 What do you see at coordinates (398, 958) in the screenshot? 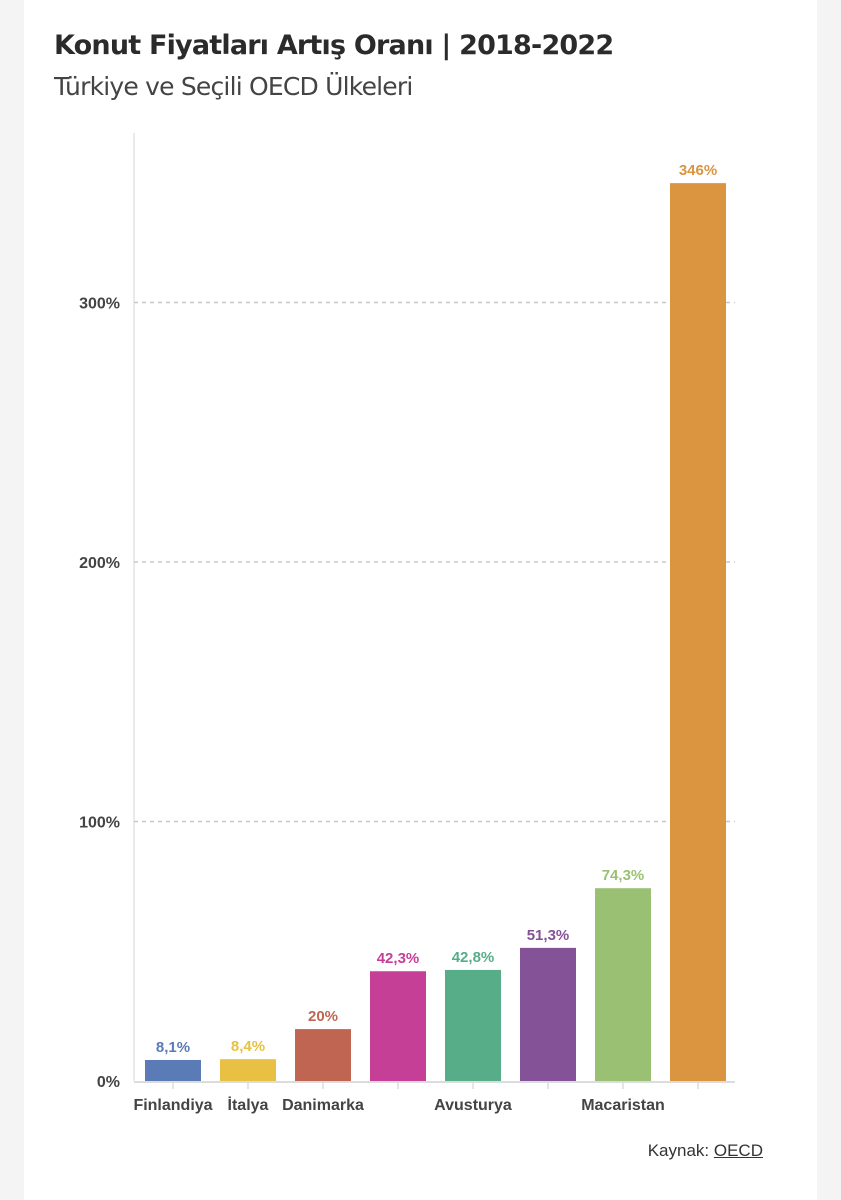
I see `bar-value-label: 42,3%` at bounding box center [398, 958].